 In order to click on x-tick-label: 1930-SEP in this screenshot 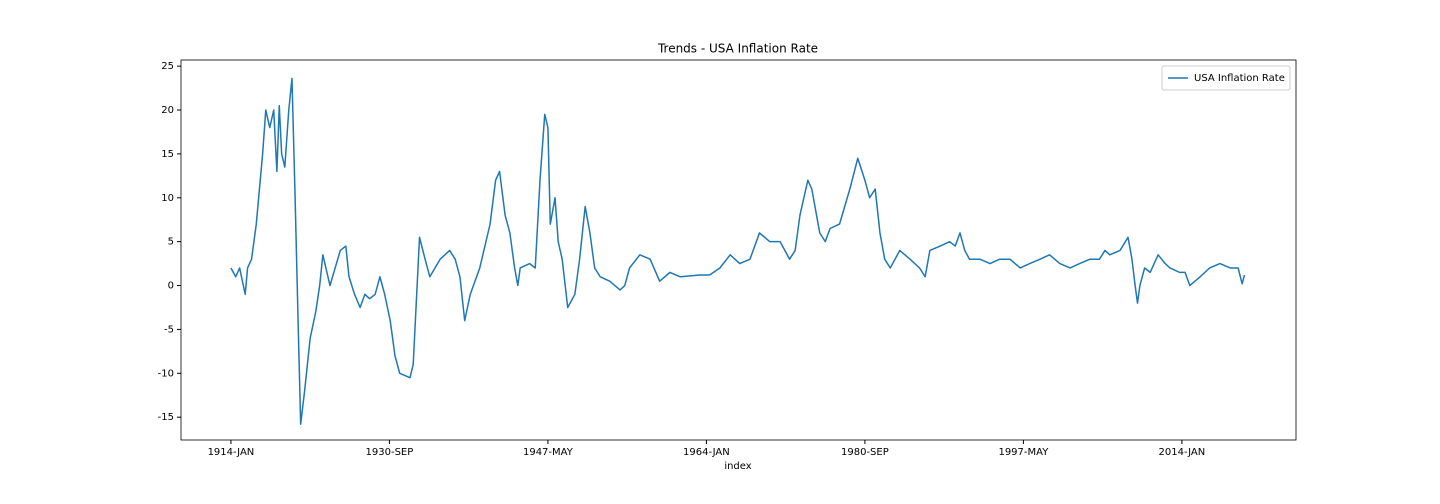, I will do `click(390, 452)`.